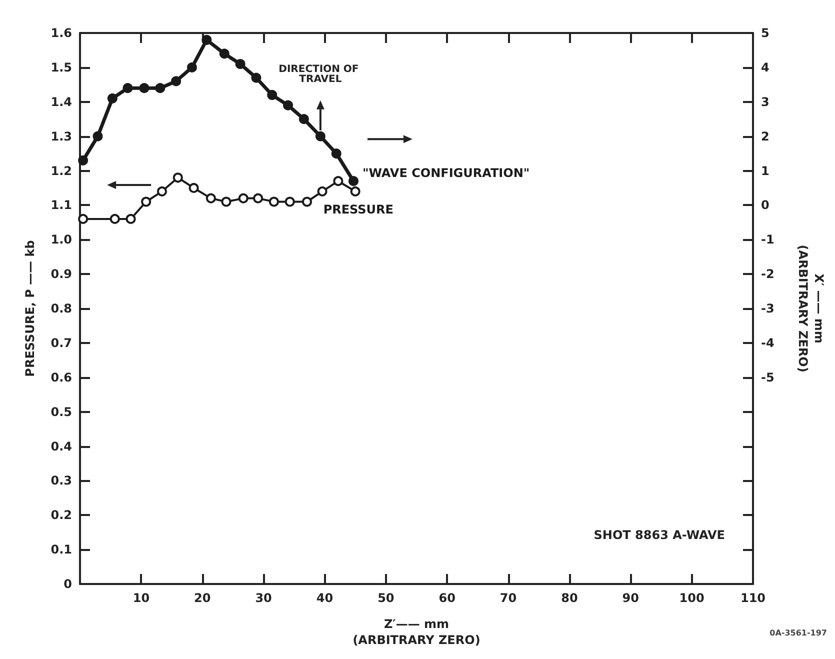 The width and height of the screenshot is (835, 659). Describe the element at coordinates (630, 598) in the screenshot. I see `x-tick-label: 90` at that location.